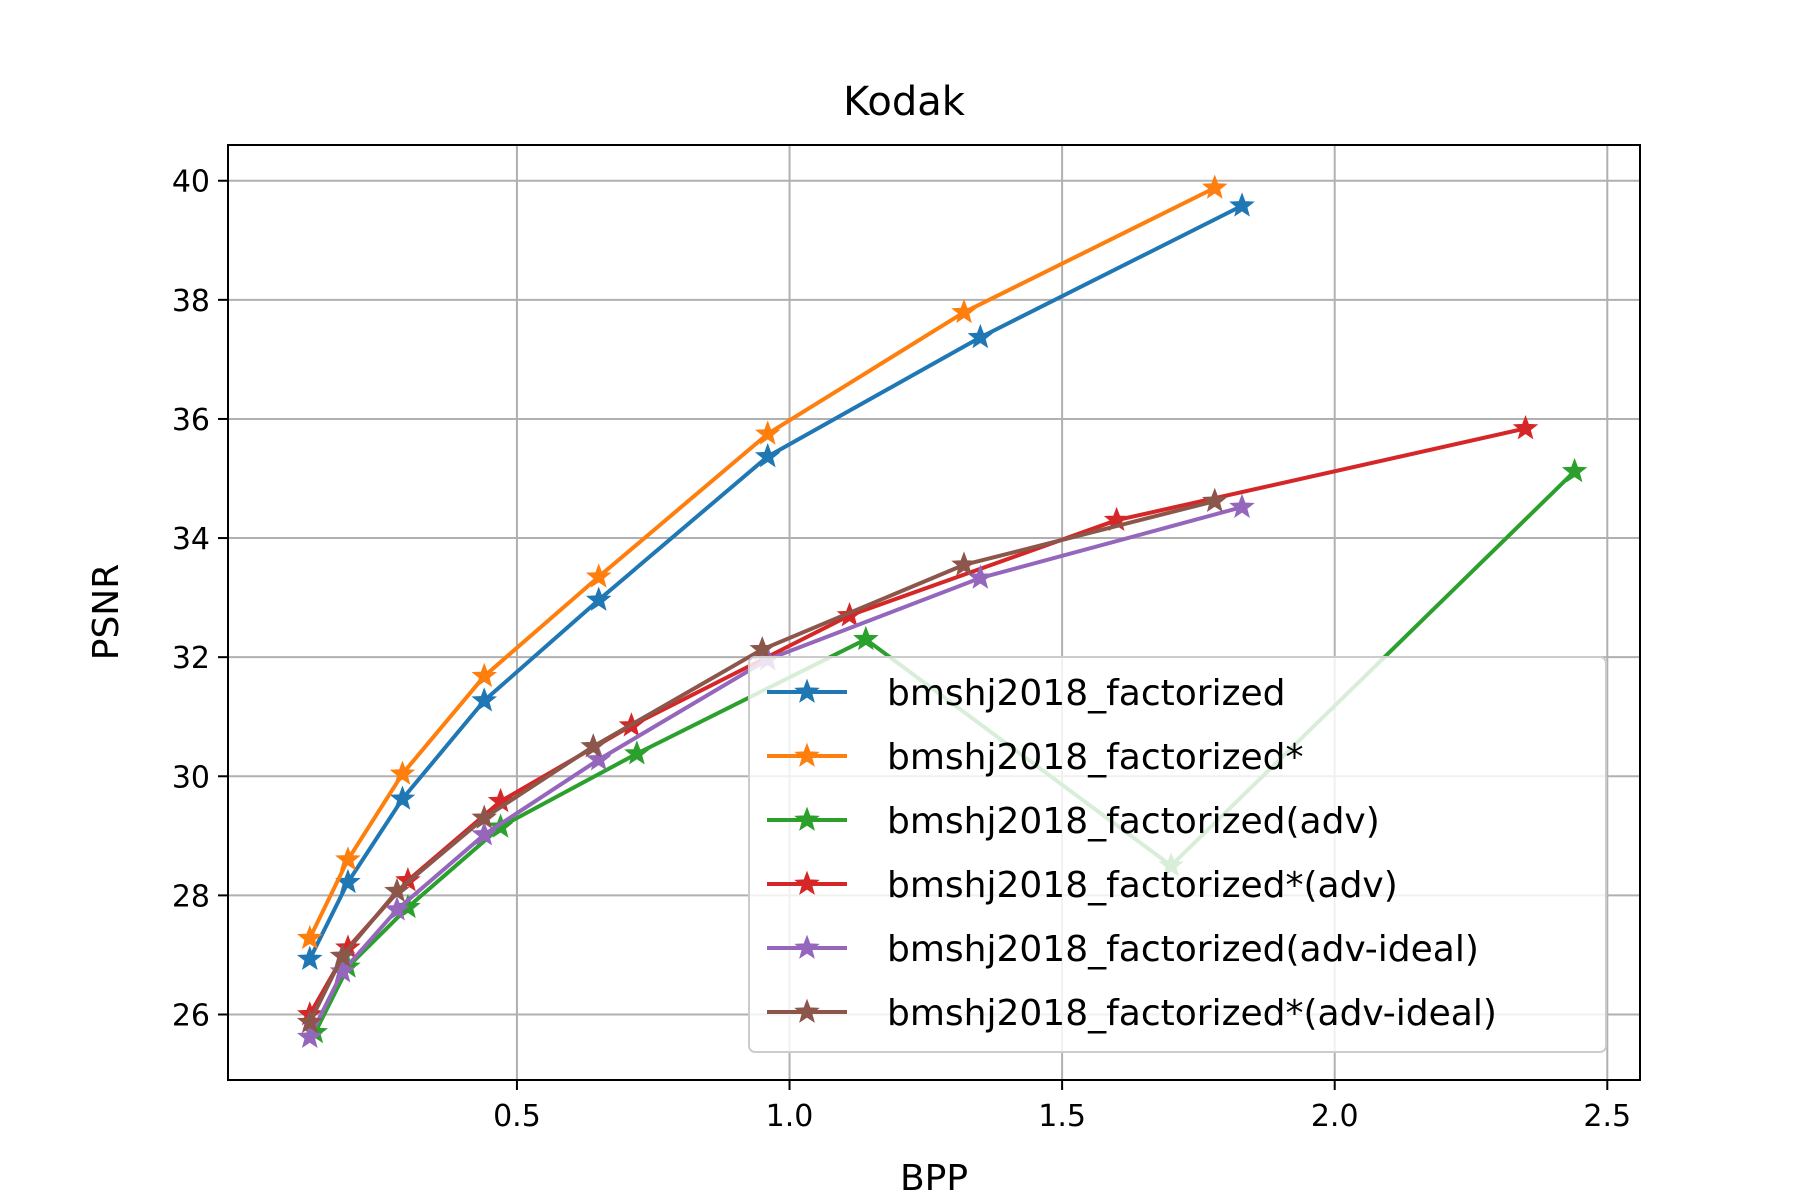  I want to click on x-tick-label: 2.5, so click(1607, 1116).